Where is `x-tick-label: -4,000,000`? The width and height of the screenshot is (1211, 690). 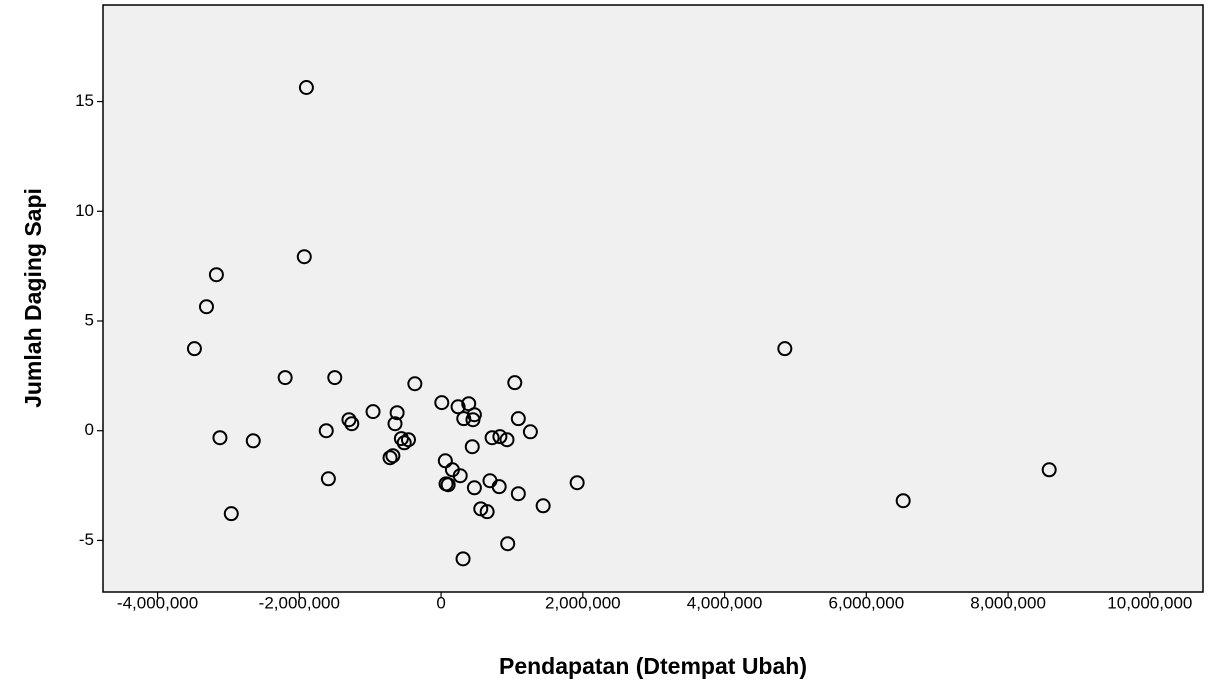 x-tick-label: -4,000,000 is located at coordinates (157, 602).